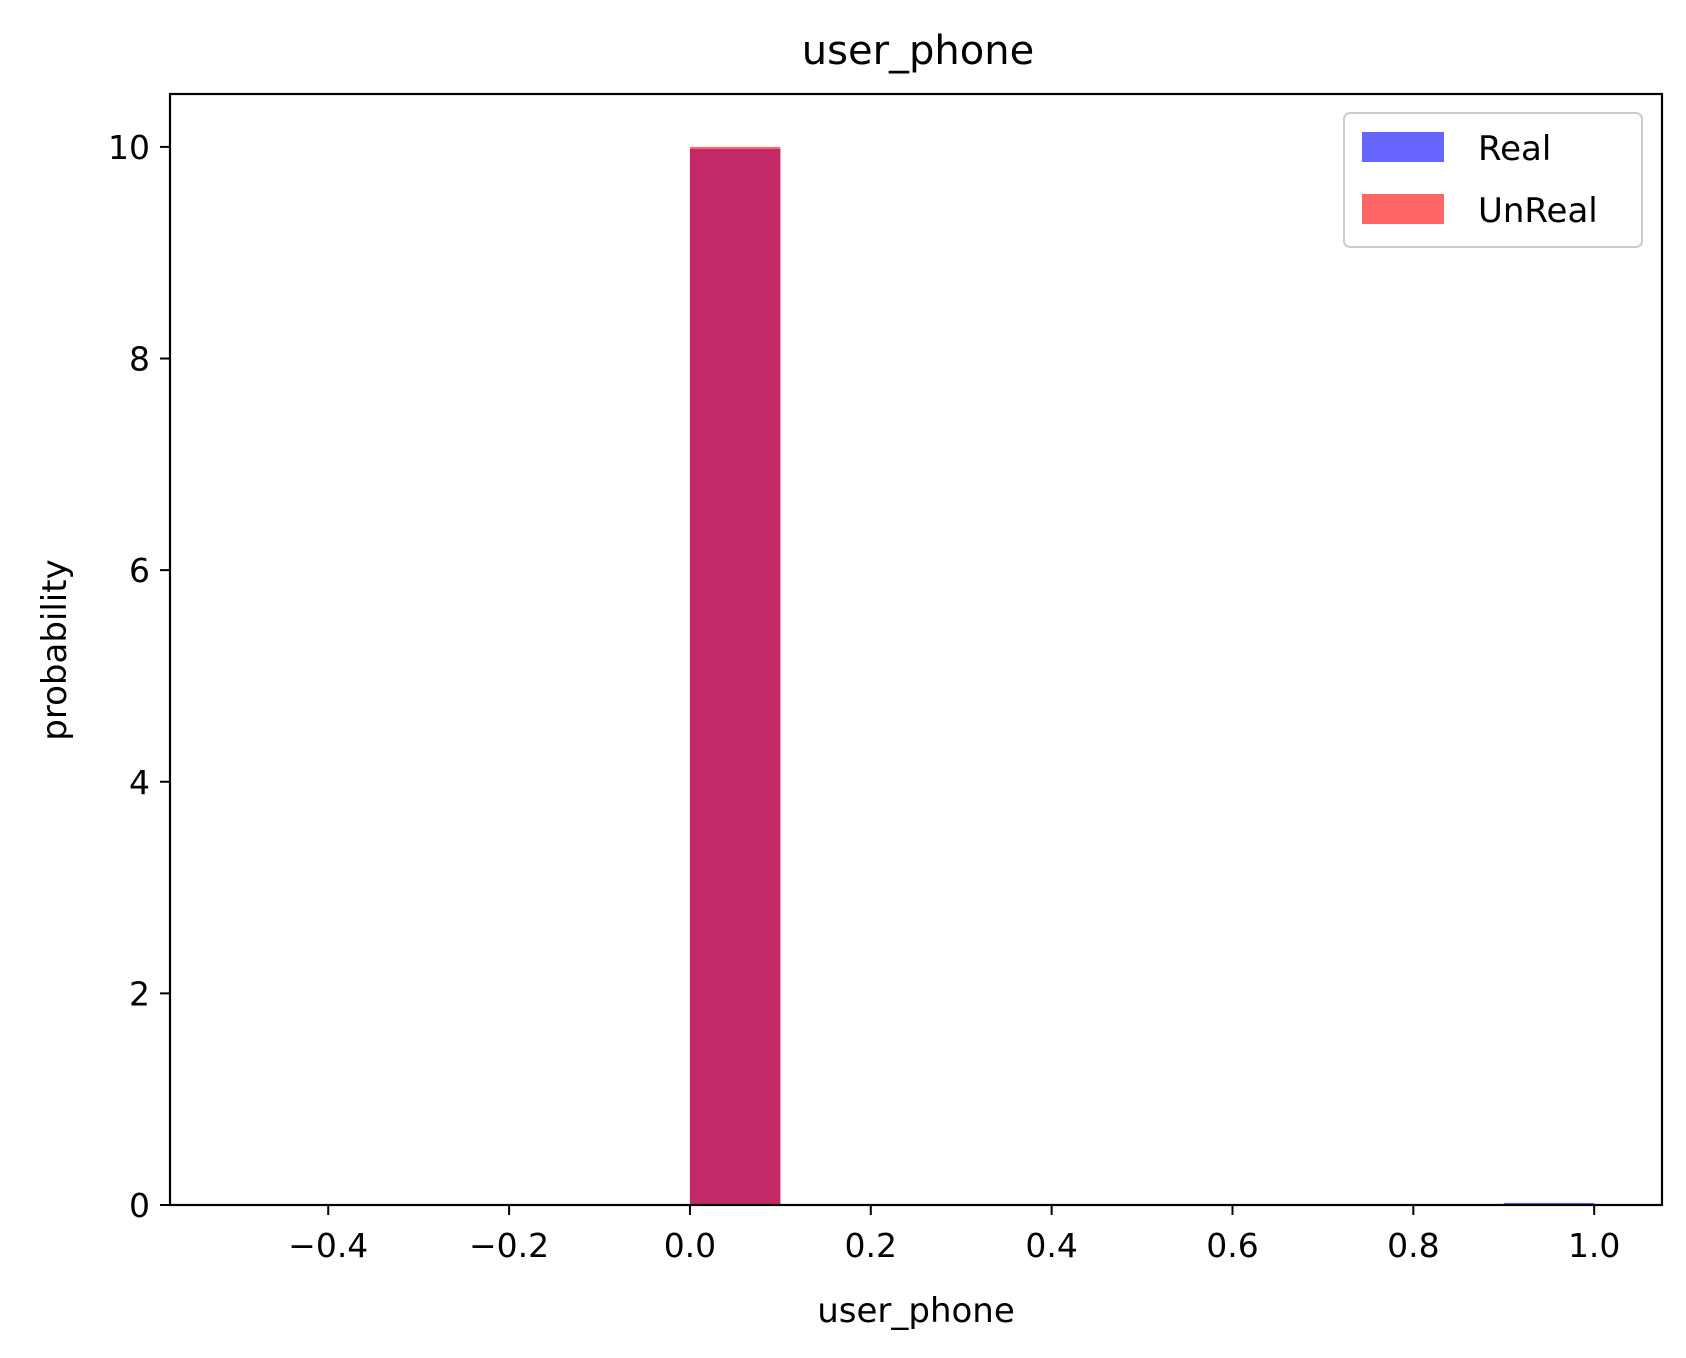 This screenshot has height=1358, width=1686. What do you see at coordinates (918, 51) in the screenshot?
I see `chart-title: user_phone` at bounding box center [918, 51].